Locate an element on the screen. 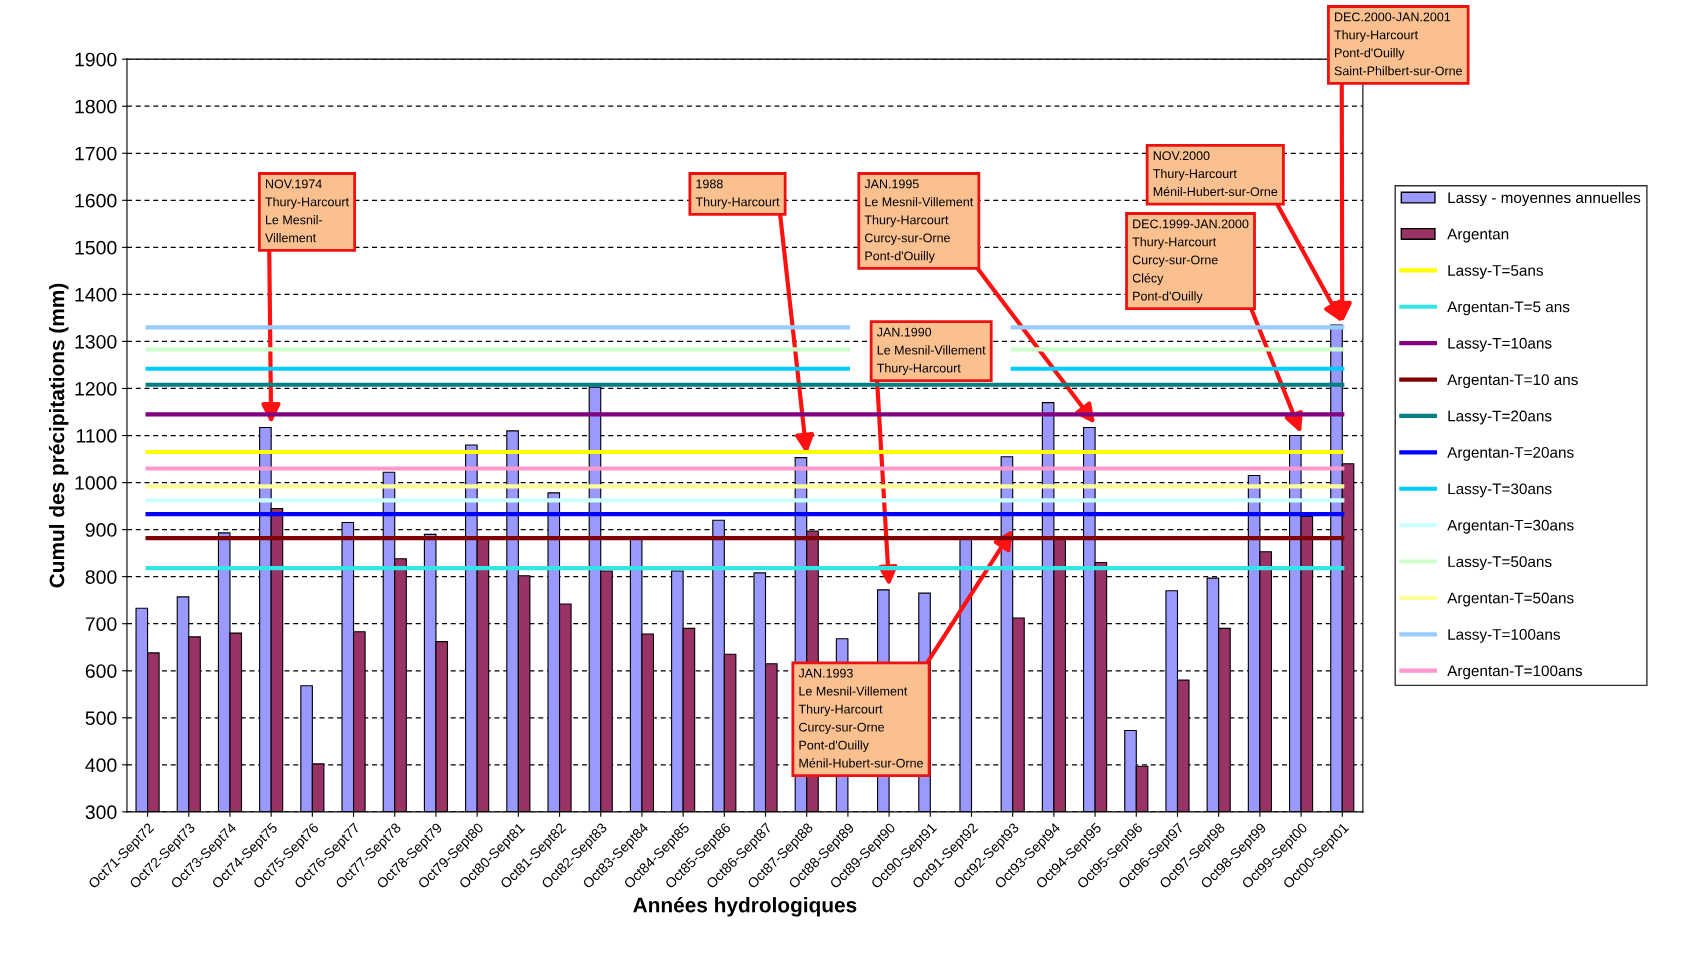 This screenshot has height=970, width=1693. y-tick-label: 600 is located at coordinates (101, 671).